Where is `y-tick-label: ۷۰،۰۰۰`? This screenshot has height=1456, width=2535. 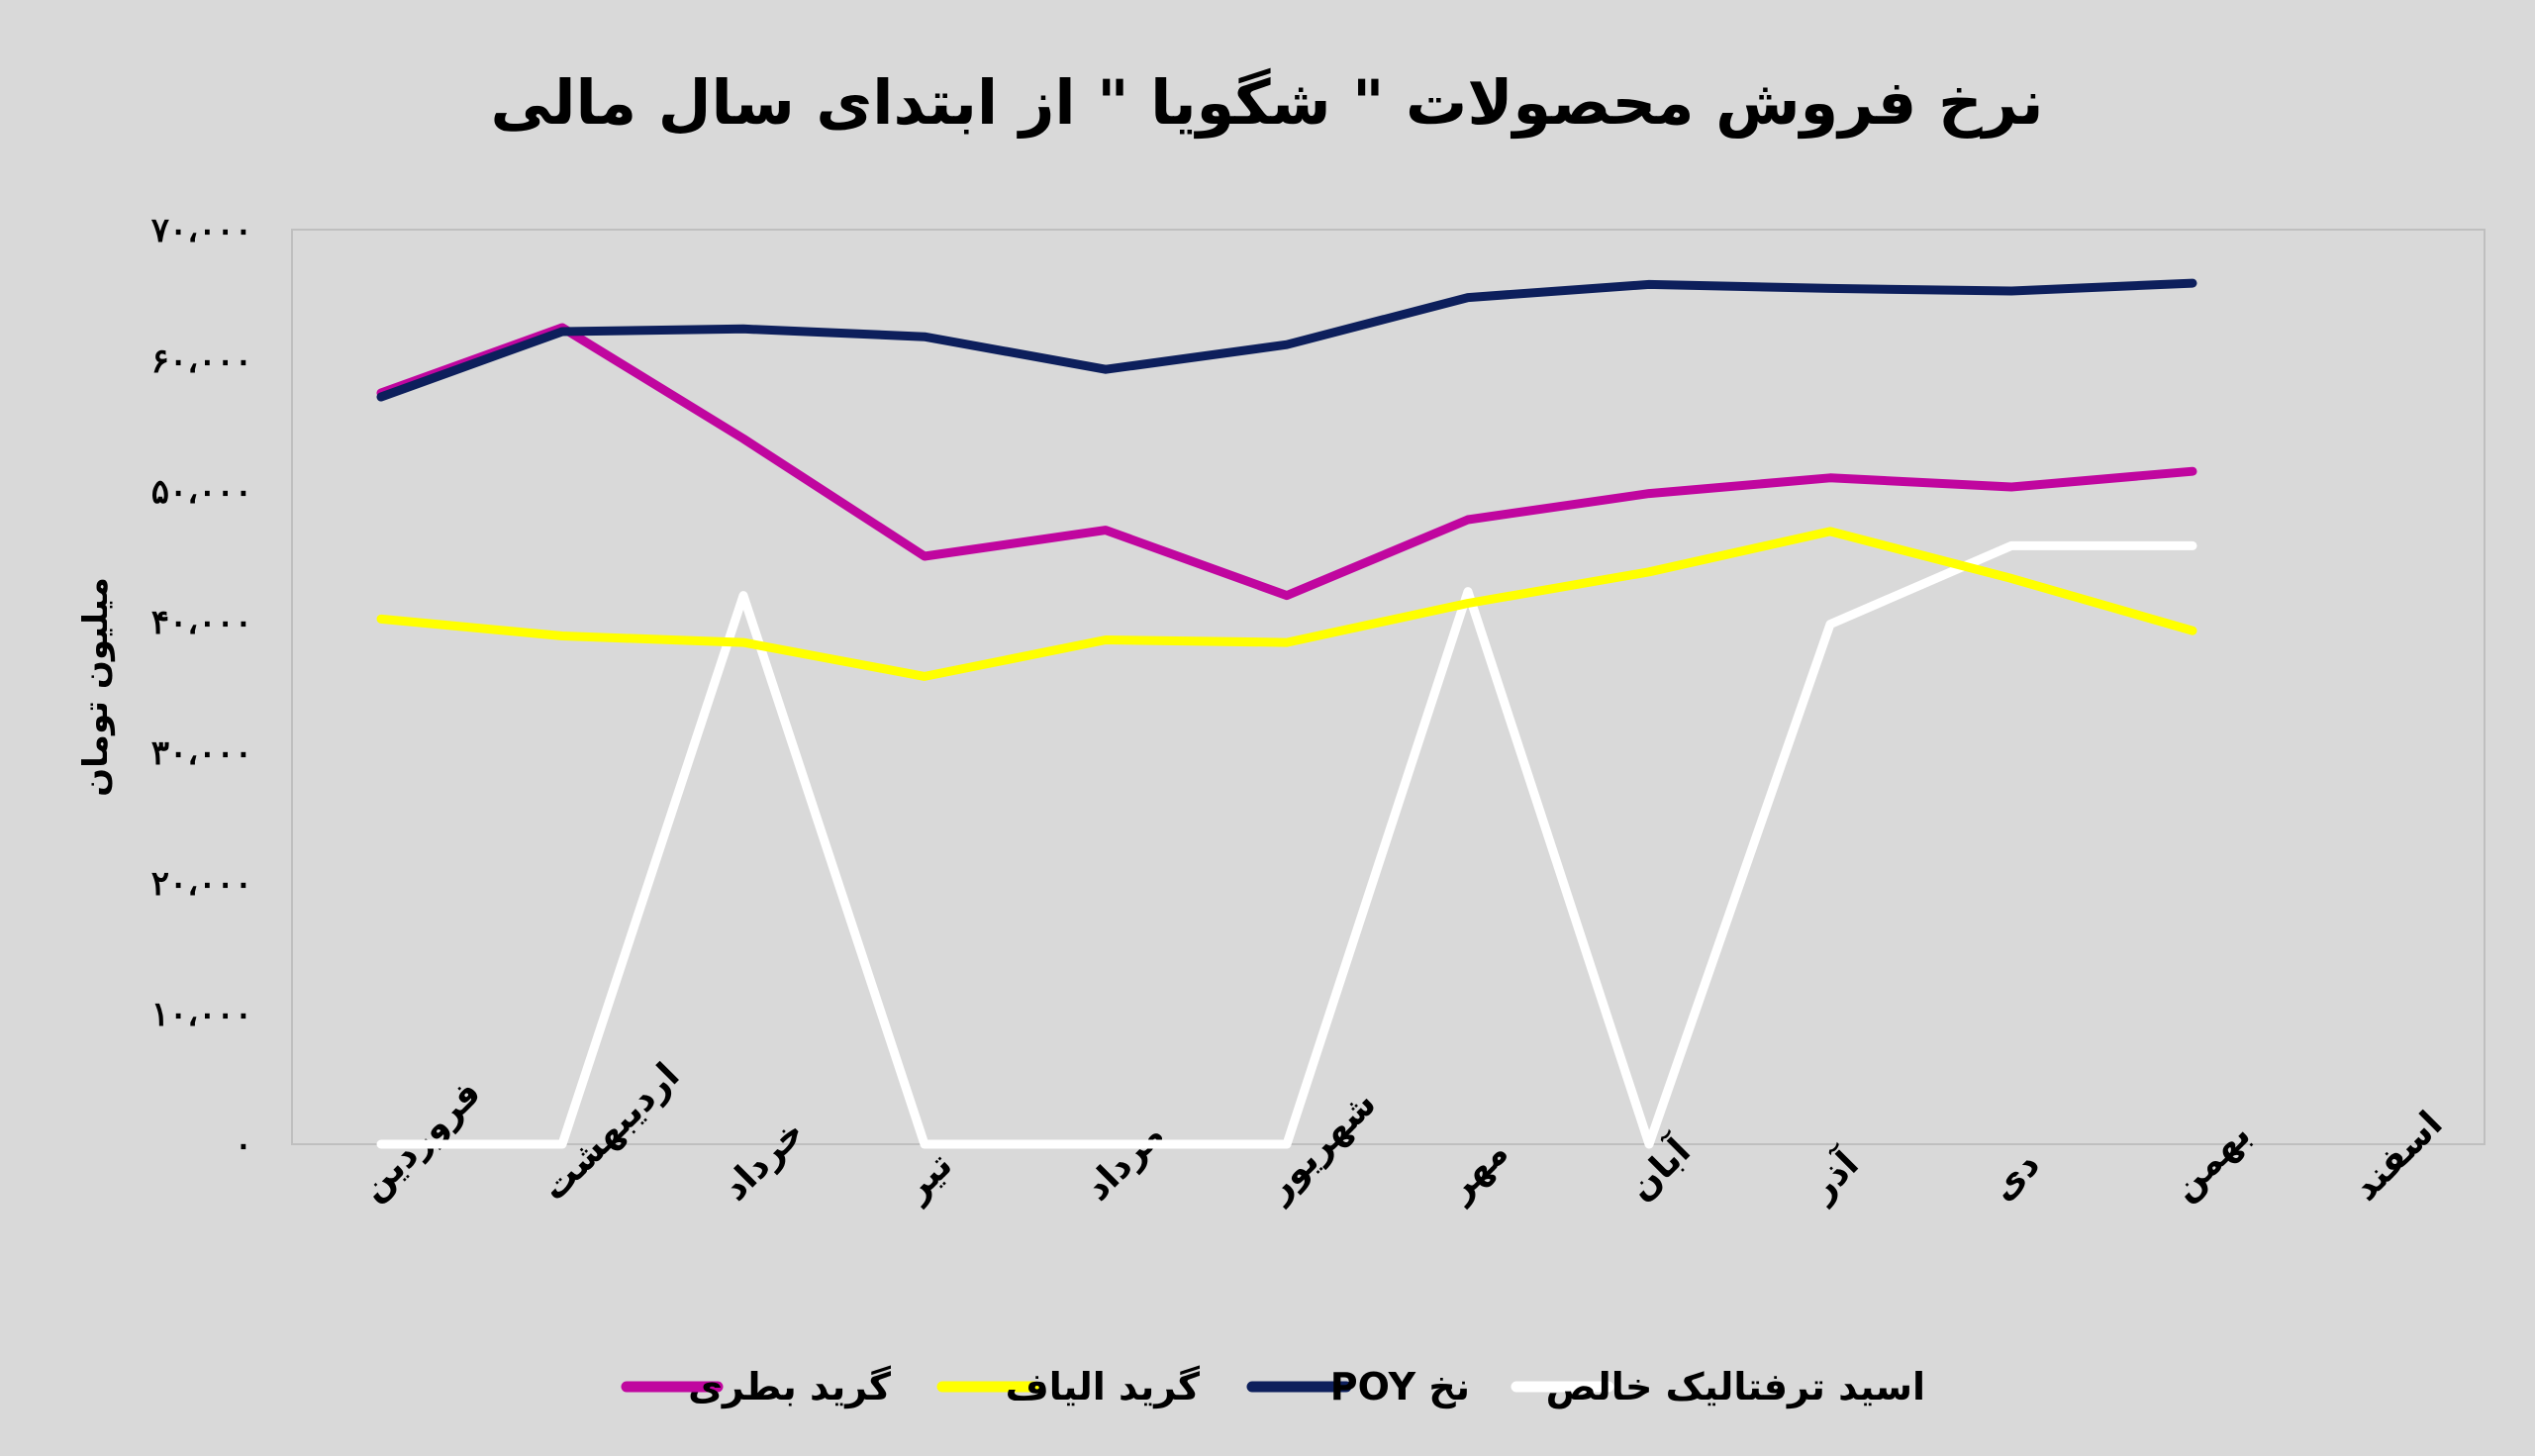
y-tick-label: ۷۰،۰۰۰ is located at coordinates (201, 231).